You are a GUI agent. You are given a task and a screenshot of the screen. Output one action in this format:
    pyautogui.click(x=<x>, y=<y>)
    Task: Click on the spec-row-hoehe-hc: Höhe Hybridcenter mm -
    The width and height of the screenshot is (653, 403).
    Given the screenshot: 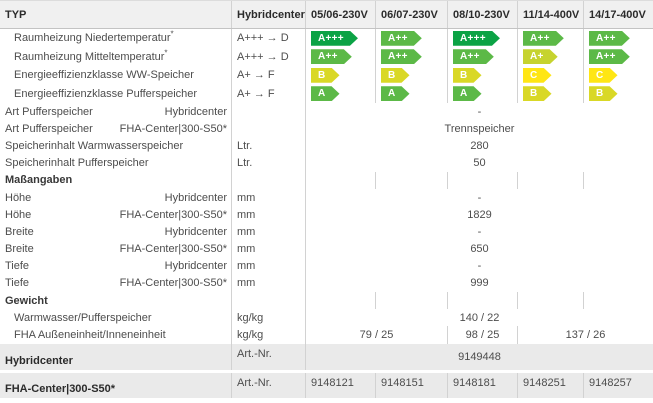 What is the action you would take?
    pyautogui.click(x=326, y=197)
    